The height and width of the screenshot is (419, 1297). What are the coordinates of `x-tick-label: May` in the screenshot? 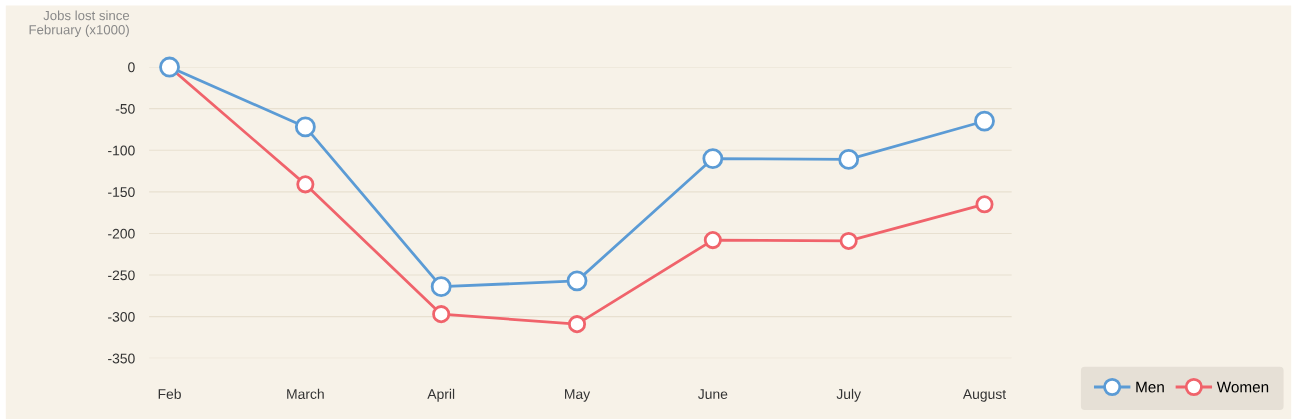 It's located at (578, 395).